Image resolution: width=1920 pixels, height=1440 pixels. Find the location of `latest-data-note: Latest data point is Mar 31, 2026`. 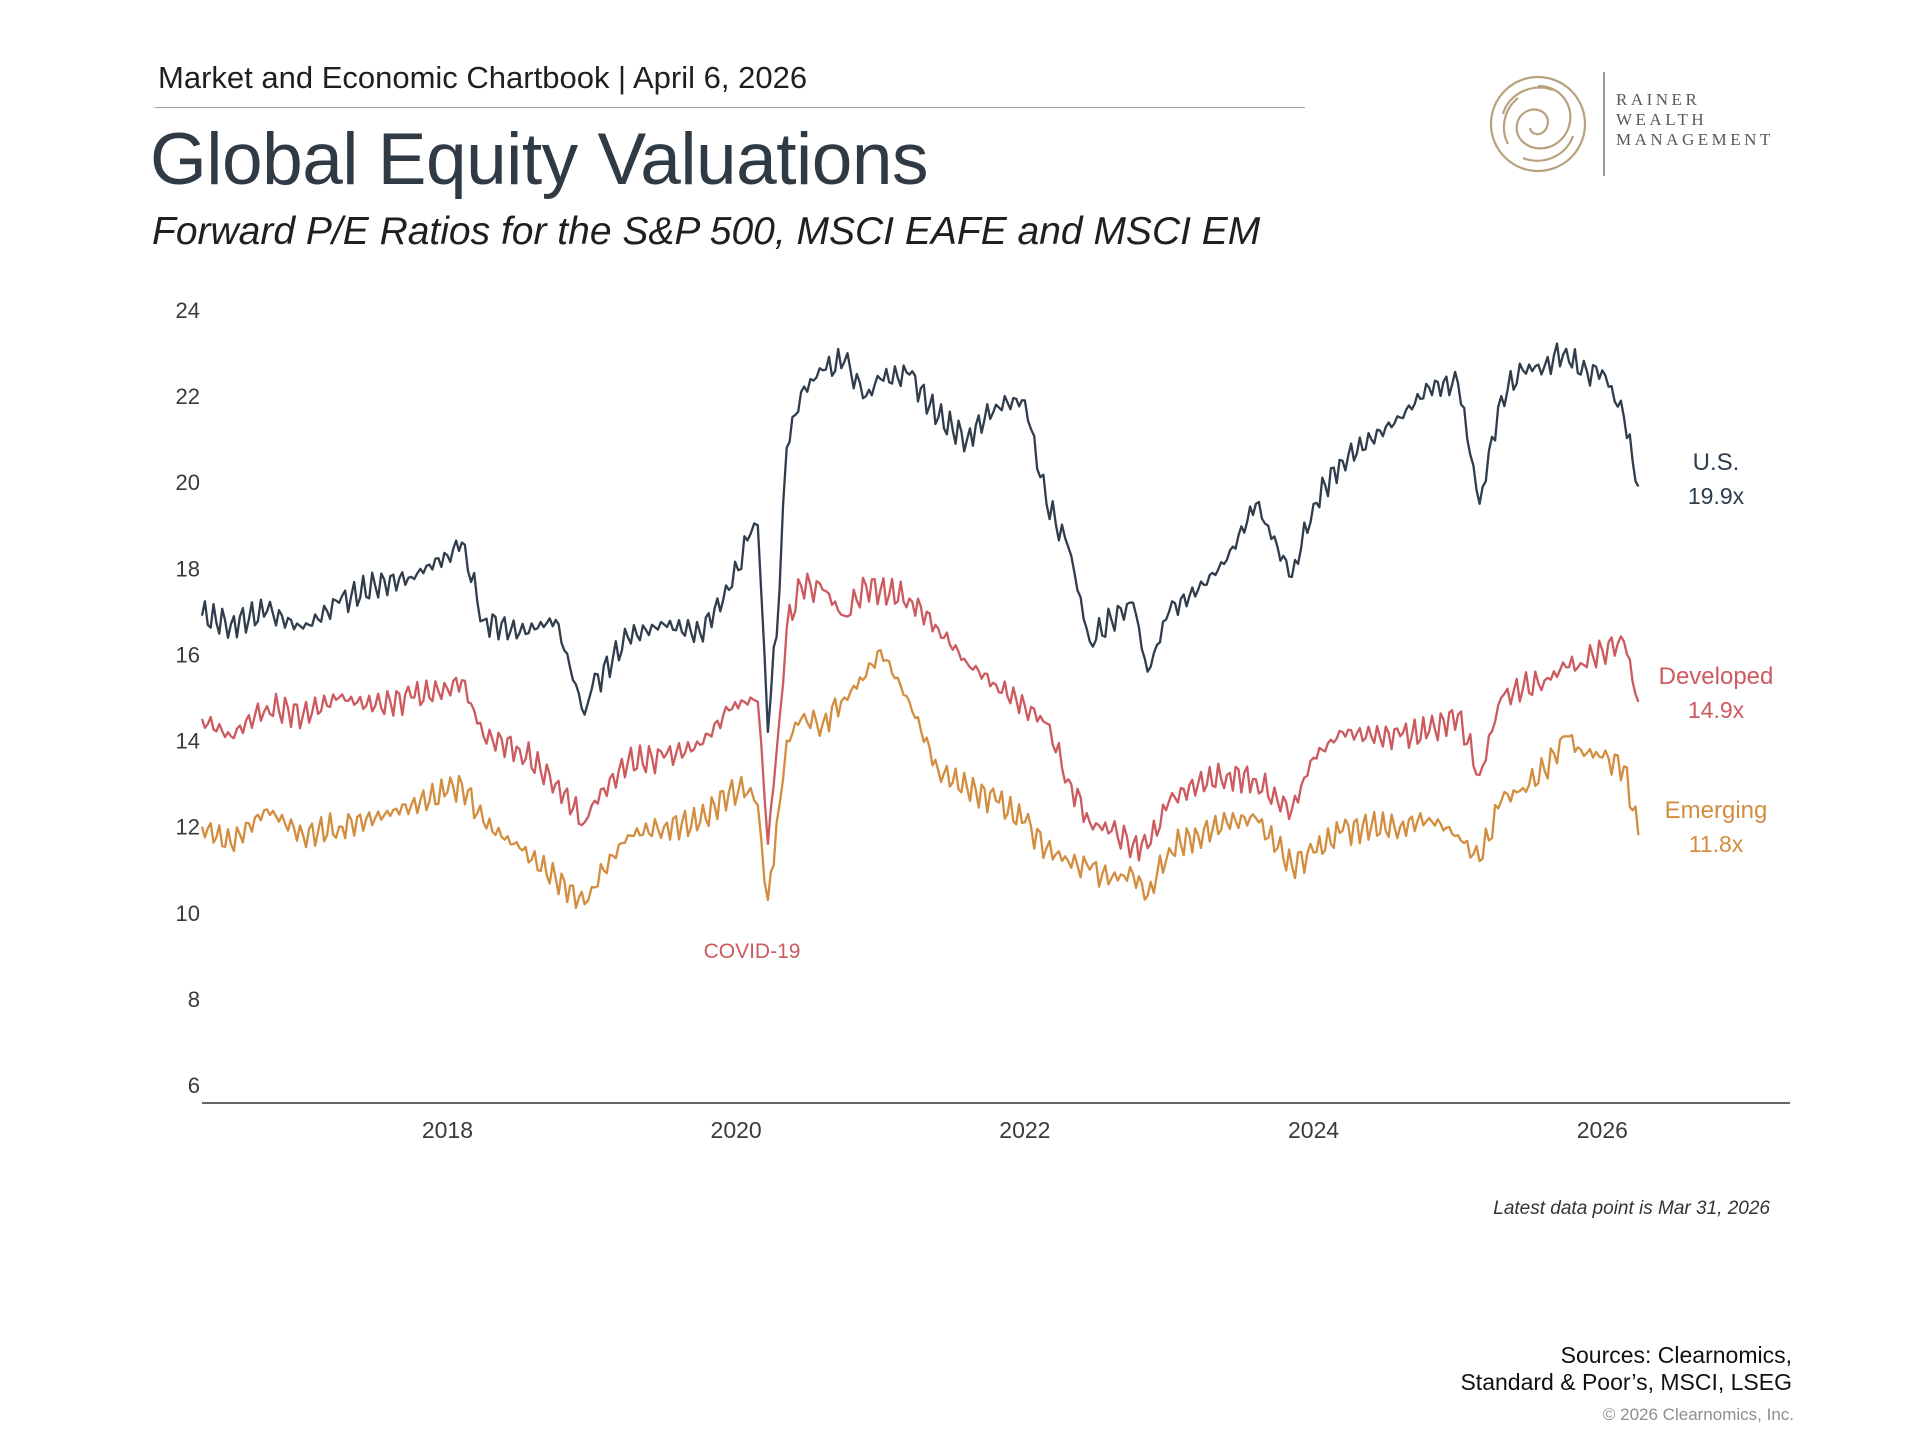

latest-data-note: Latest data point is Mar 31, 2026 is located at coordinates (1631, 1208).